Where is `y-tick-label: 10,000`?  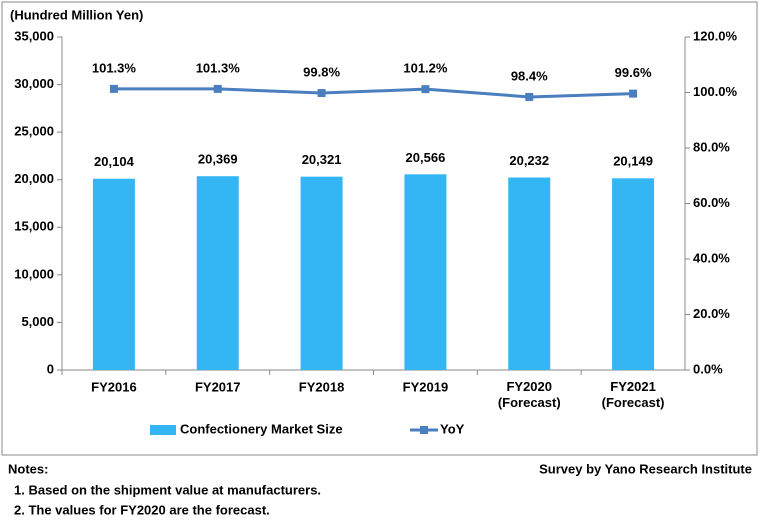 y-tick-label: 10,000 is located at coordinates (34, 273).